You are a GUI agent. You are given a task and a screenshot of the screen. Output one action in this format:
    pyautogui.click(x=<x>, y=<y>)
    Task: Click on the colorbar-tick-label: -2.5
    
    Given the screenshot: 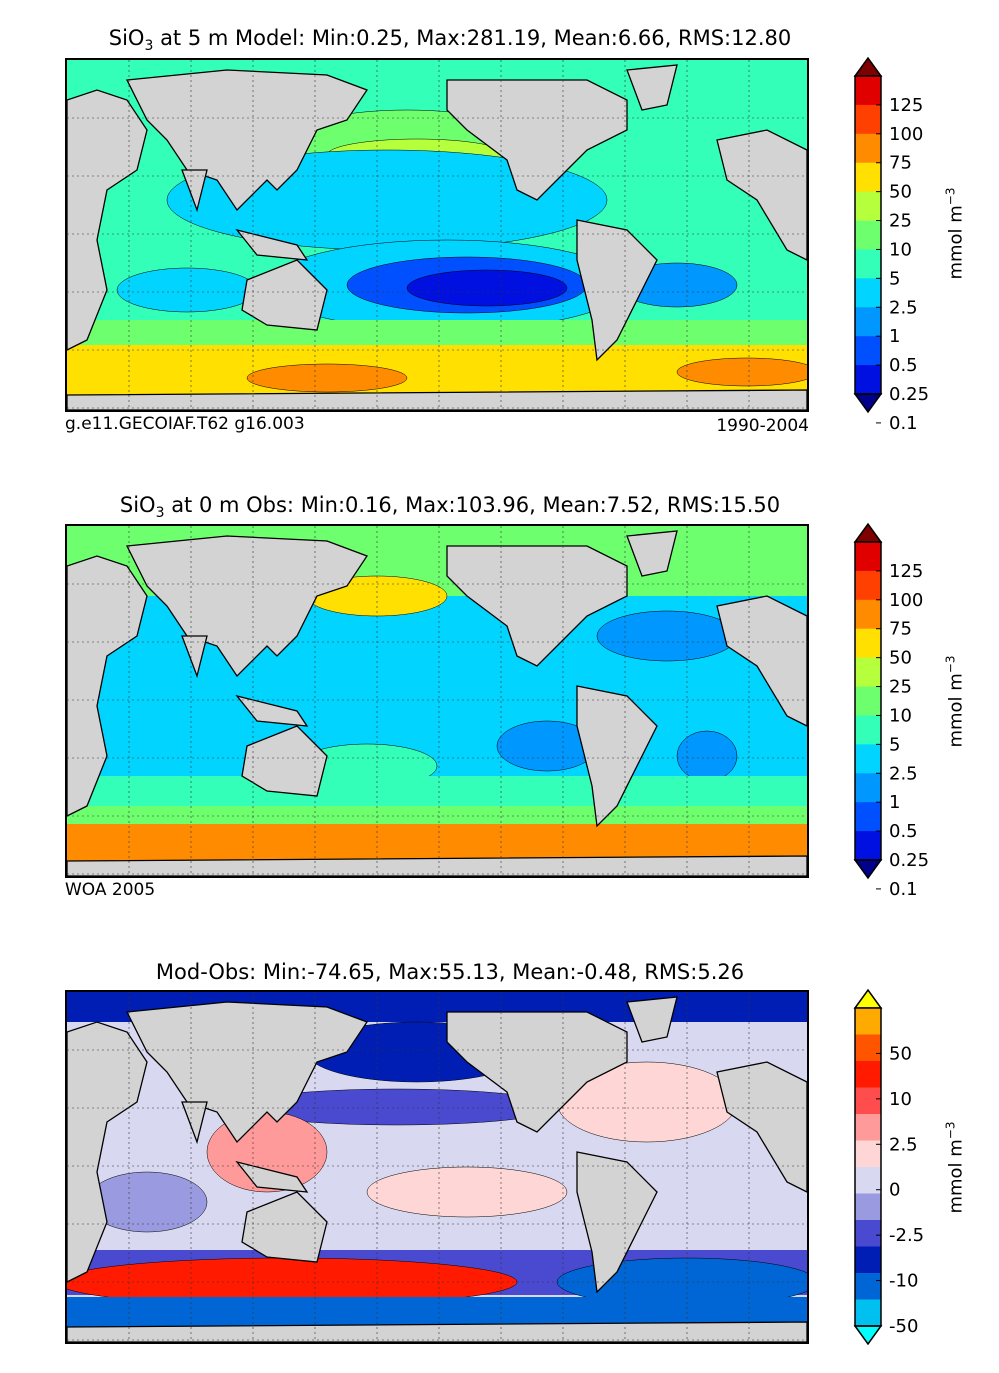 What is the action you would take?
    pyautogui.click(x=906, y=1235)
    